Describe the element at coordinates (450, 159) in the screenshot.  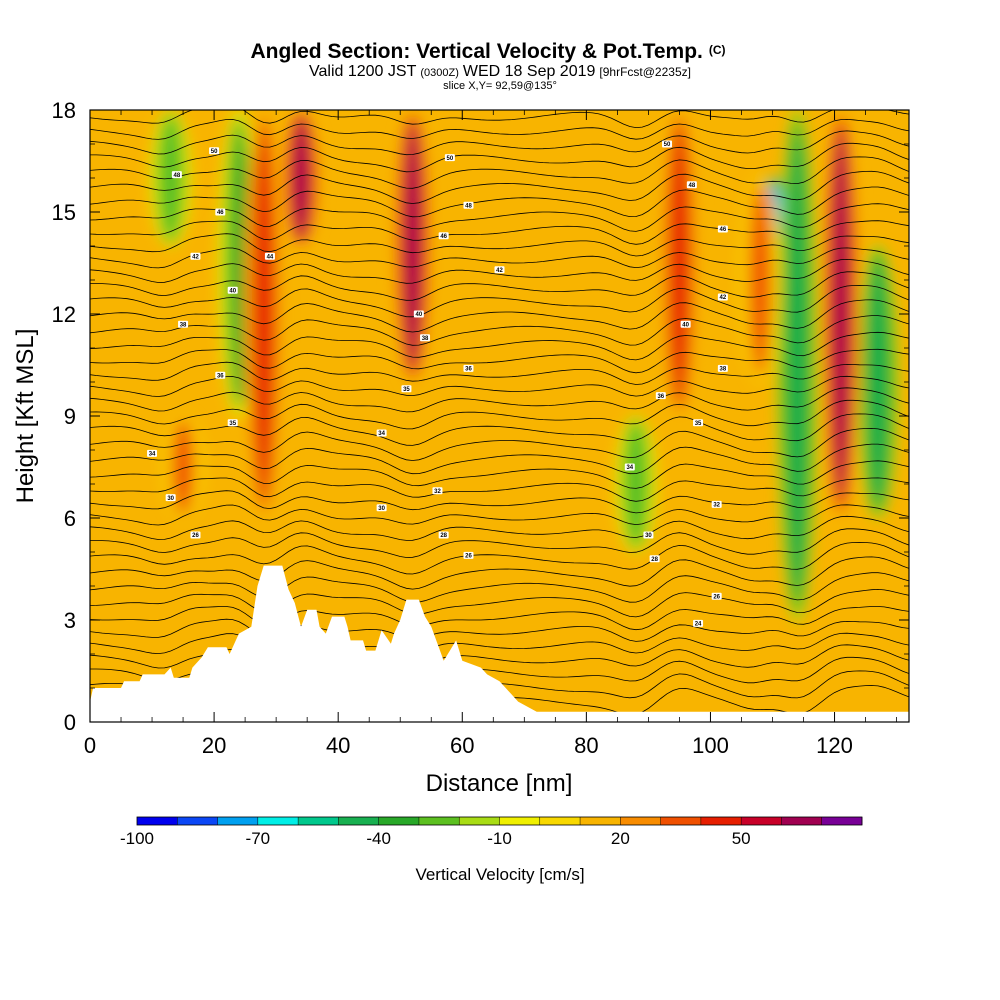
I see `svg-text: 50` at that location.